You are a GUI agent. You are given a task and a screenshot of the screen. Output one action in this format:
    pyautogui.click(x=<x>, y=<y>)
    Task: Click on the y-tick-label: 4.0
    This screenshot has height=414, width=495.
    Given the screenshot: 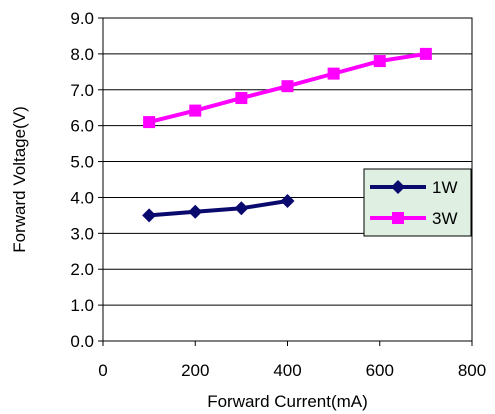 What is the action you would take?
    pyautogui.click(x=82, y=197)
    